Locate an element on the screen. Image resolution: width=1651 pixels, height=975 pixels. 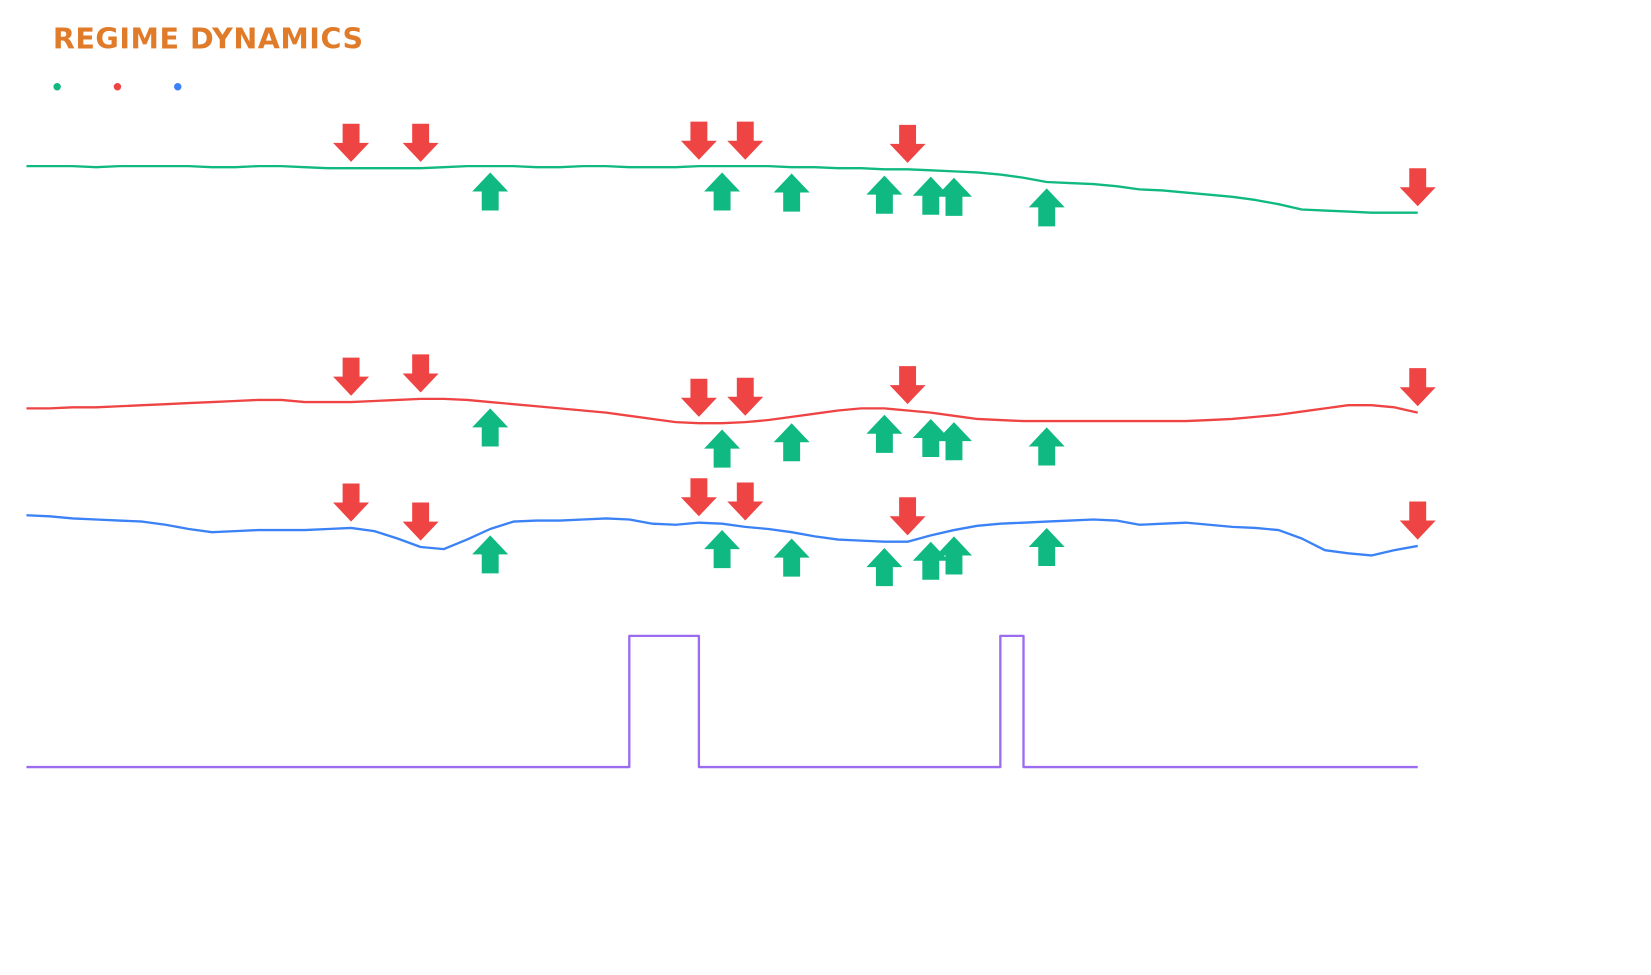
regime-step-line is located at coordinates (722, 701).